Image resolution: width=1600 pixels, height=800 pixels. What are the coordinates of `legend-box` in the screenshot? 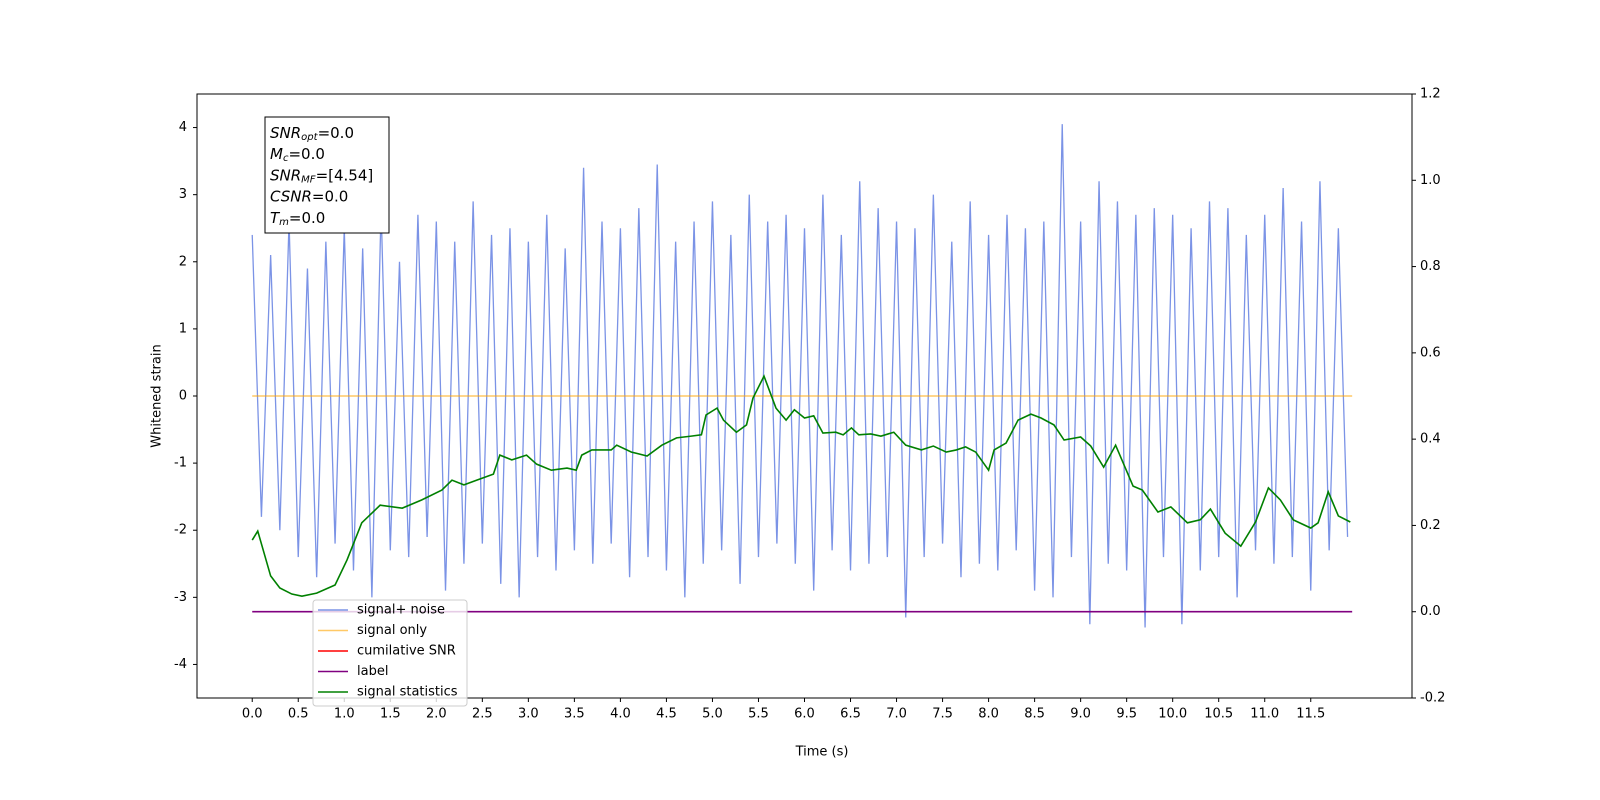 It's located at (390, 653).